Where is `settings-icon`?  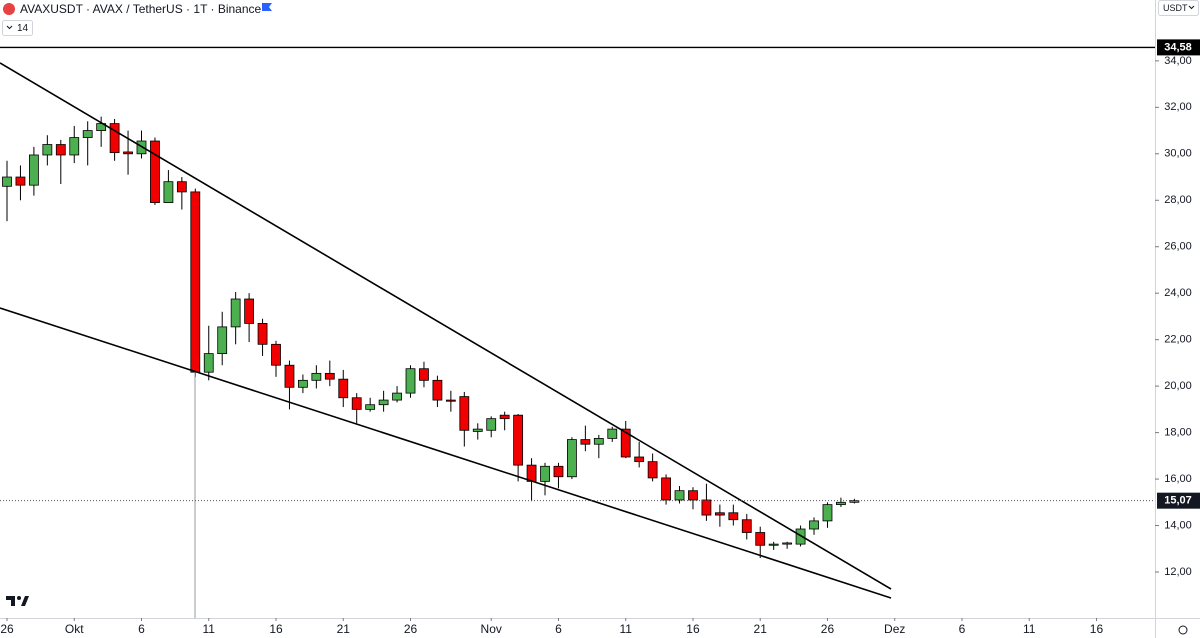
settings-icon is located at coordinates (1183, 630).